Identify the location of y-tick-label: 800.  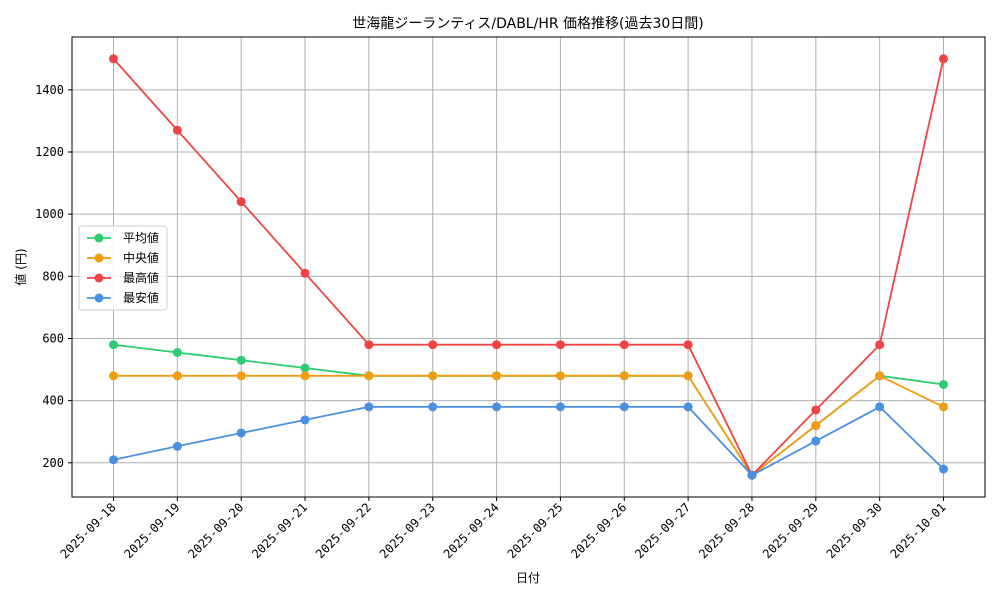
(53, 276).